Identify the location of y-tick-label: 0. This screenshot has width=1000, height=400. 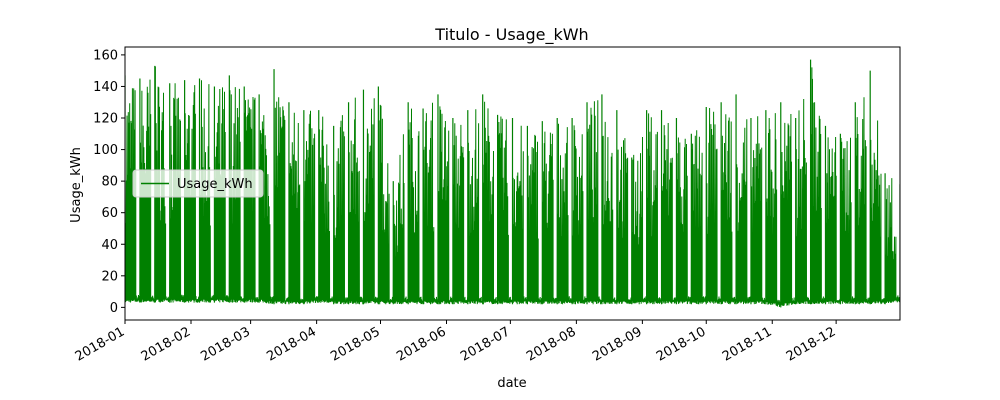
(114, 308).